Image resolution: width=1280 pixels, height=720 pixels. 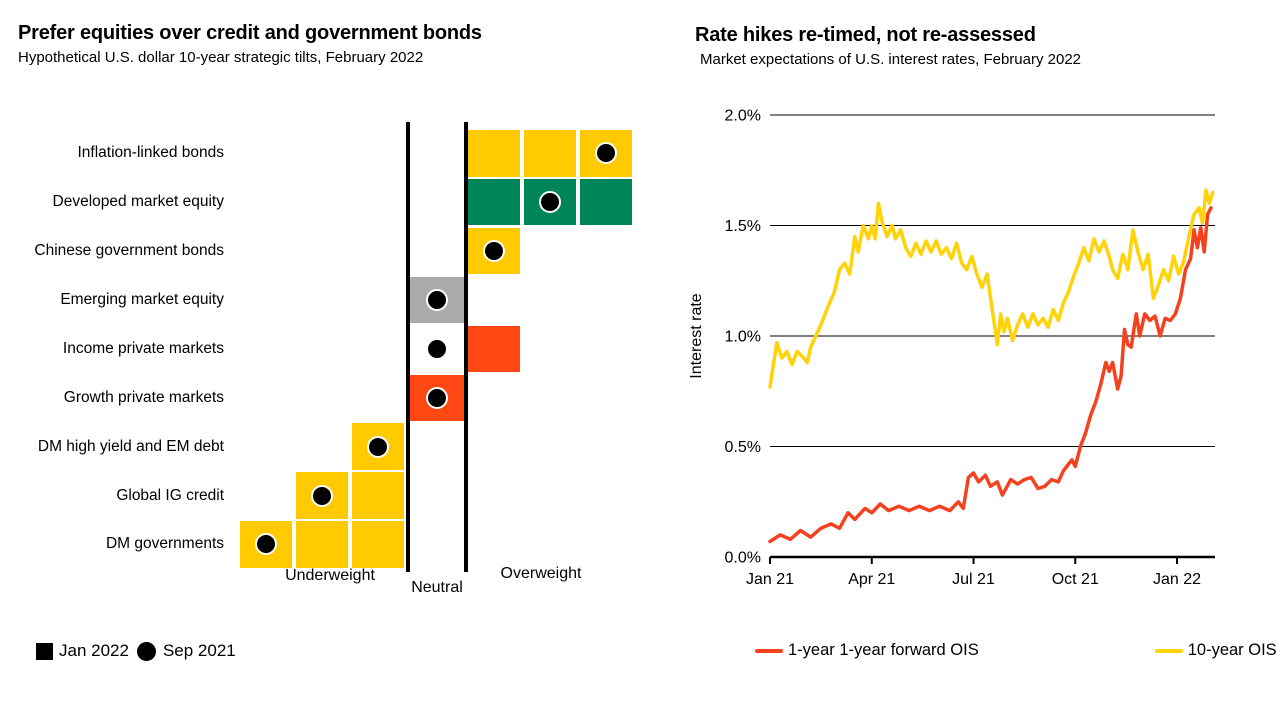 I want to click on neutral-zone-left-line, so click(x=408, y=347).